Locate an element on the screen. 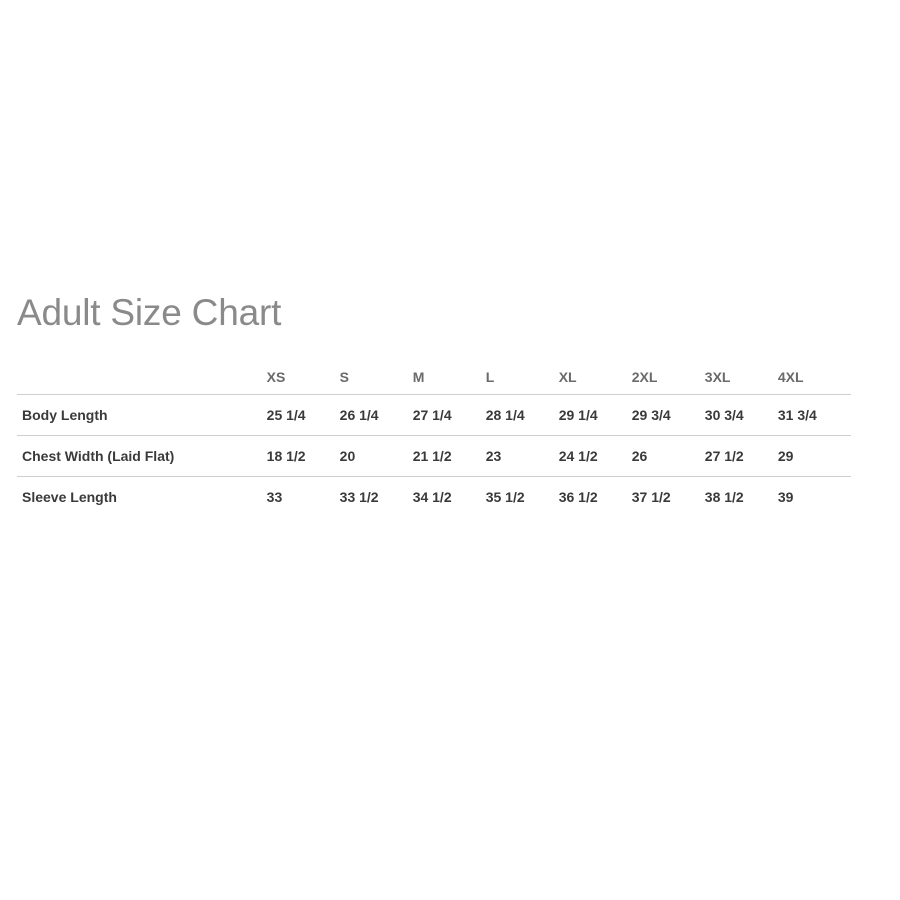 This screenshot has width=900, height=900. page-title: Adult Size Chart is located at coordinates (149, 312).